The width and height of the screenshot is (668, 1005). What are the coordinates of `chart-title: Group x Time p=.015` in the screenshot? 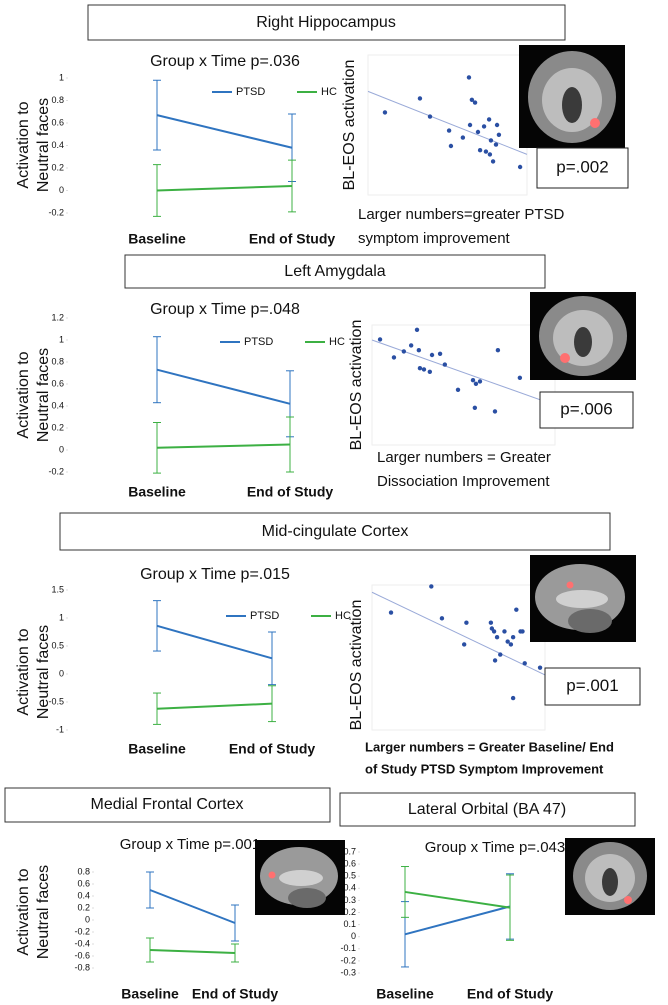 It's located at (215, 574).